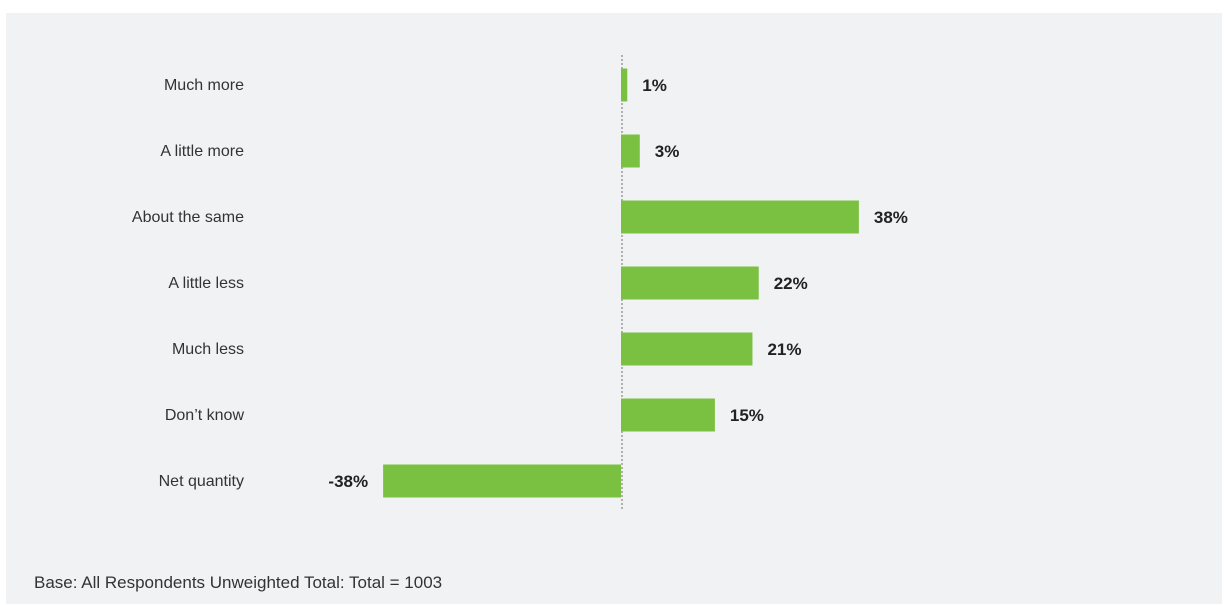 The width and height of the screenshot is (1229, 605). Describe the element at coordinates (188, 217) in the screenshot. I see `category-label: About the same` at that location.